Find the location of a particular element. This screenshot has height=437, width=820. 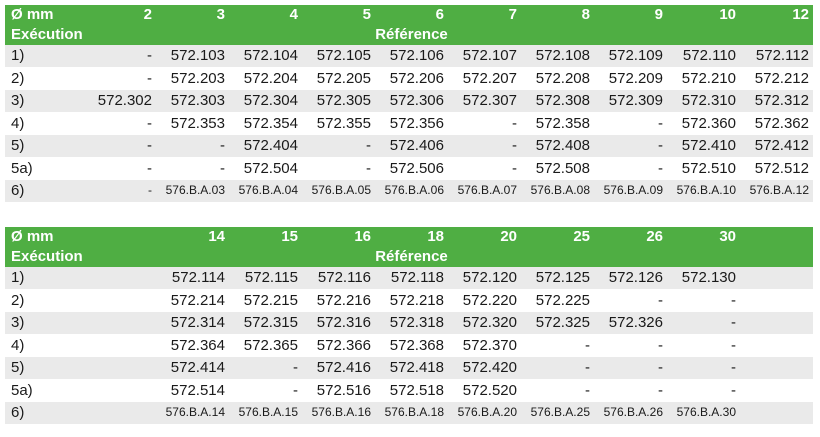

reference-cell: 576.B.A.08 is located at coordinates (557, 190).